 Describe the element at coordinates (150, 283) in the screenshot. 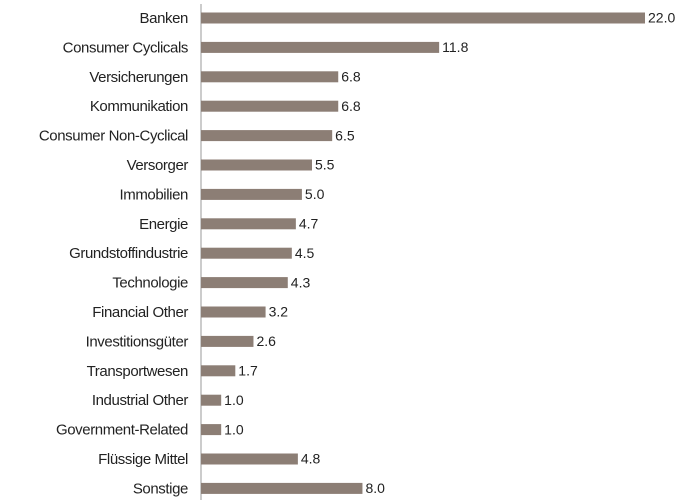

I see `category-label: Technologie` at that location.